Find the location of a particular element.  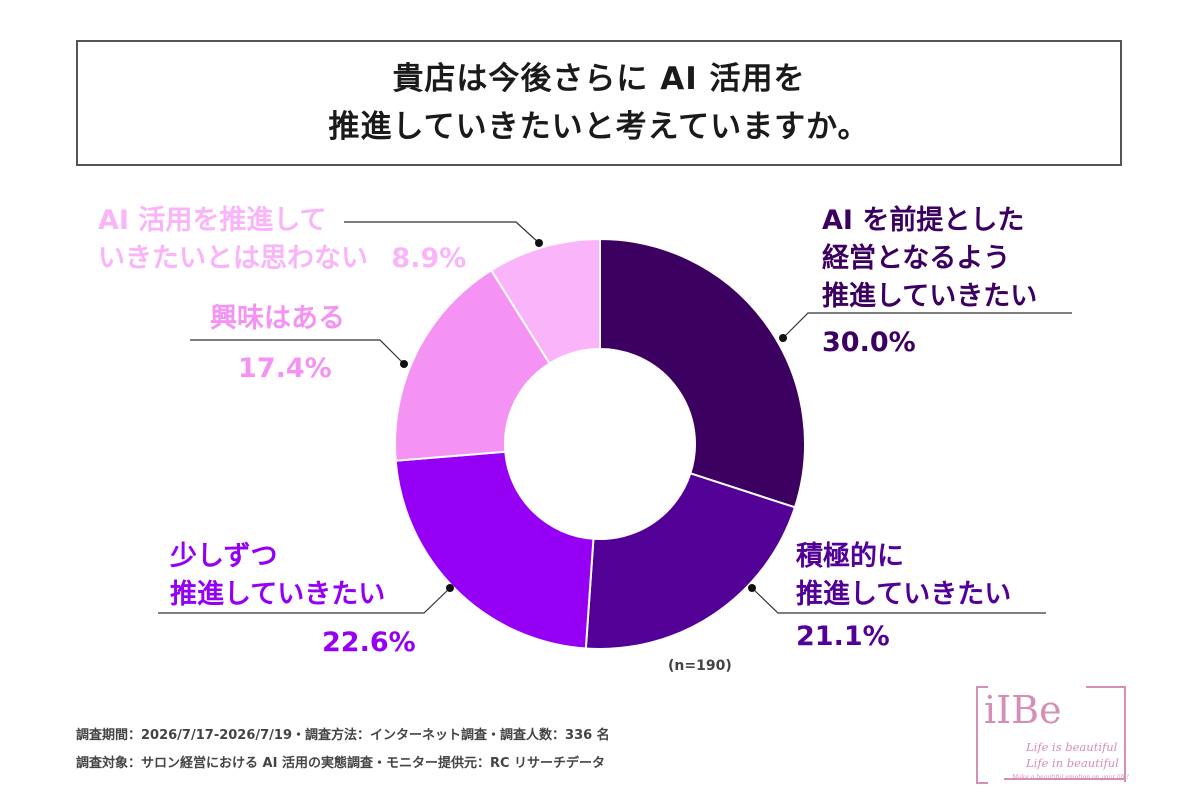

logo-wordmark: iIBe is located at coordinates (1023, 710).